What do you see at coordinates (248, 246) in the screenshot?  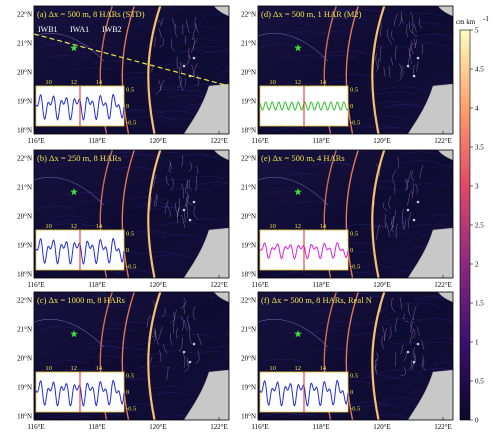 I see `y-tick-label: 19°N` at bounding box center [248, 246].